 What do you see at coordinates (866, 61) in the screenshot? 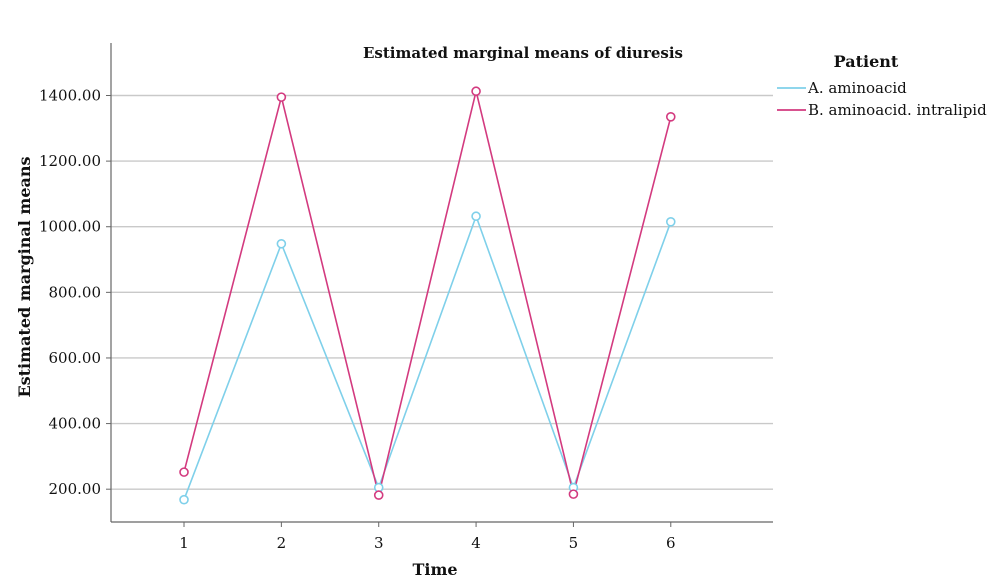
I see `legend-title: Patient` at bounding box center [866, 61].